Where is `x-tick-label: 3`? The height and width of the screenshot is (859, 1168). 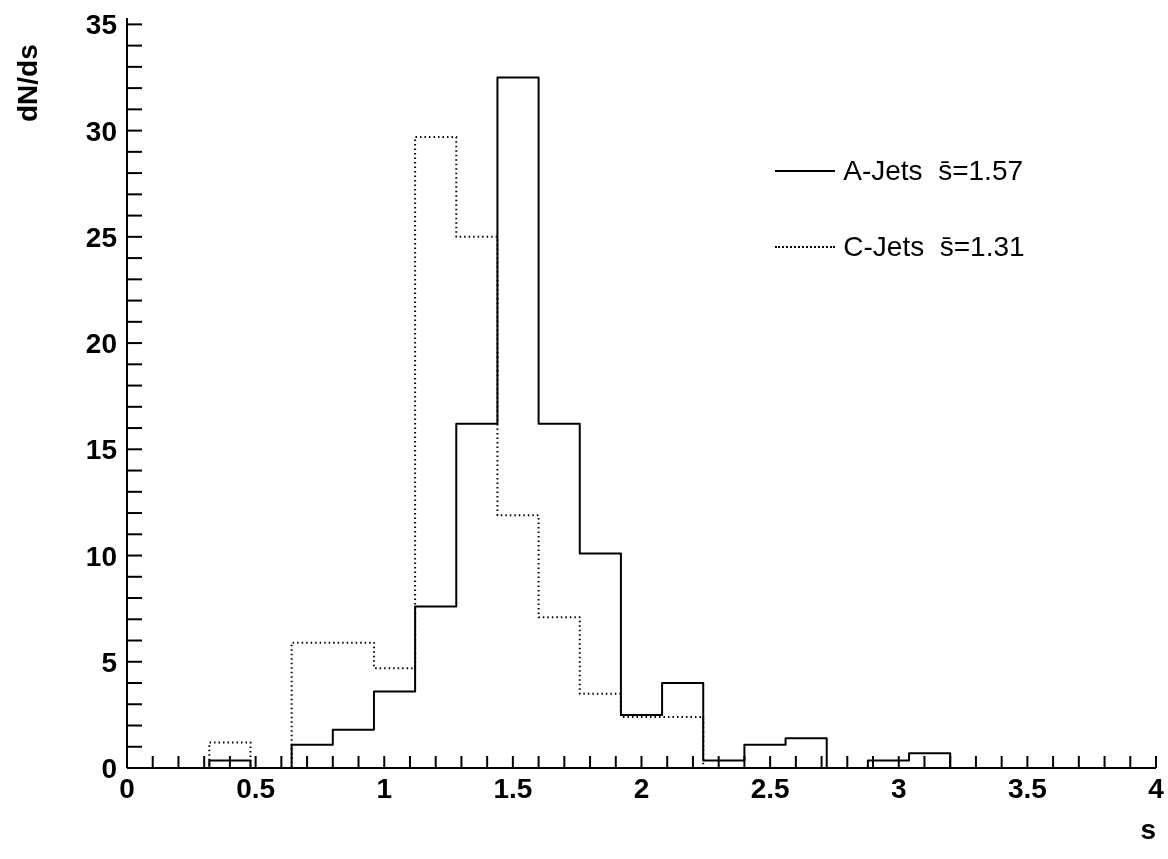
x-tick-label: 3 is located at coordinates (898, 788).